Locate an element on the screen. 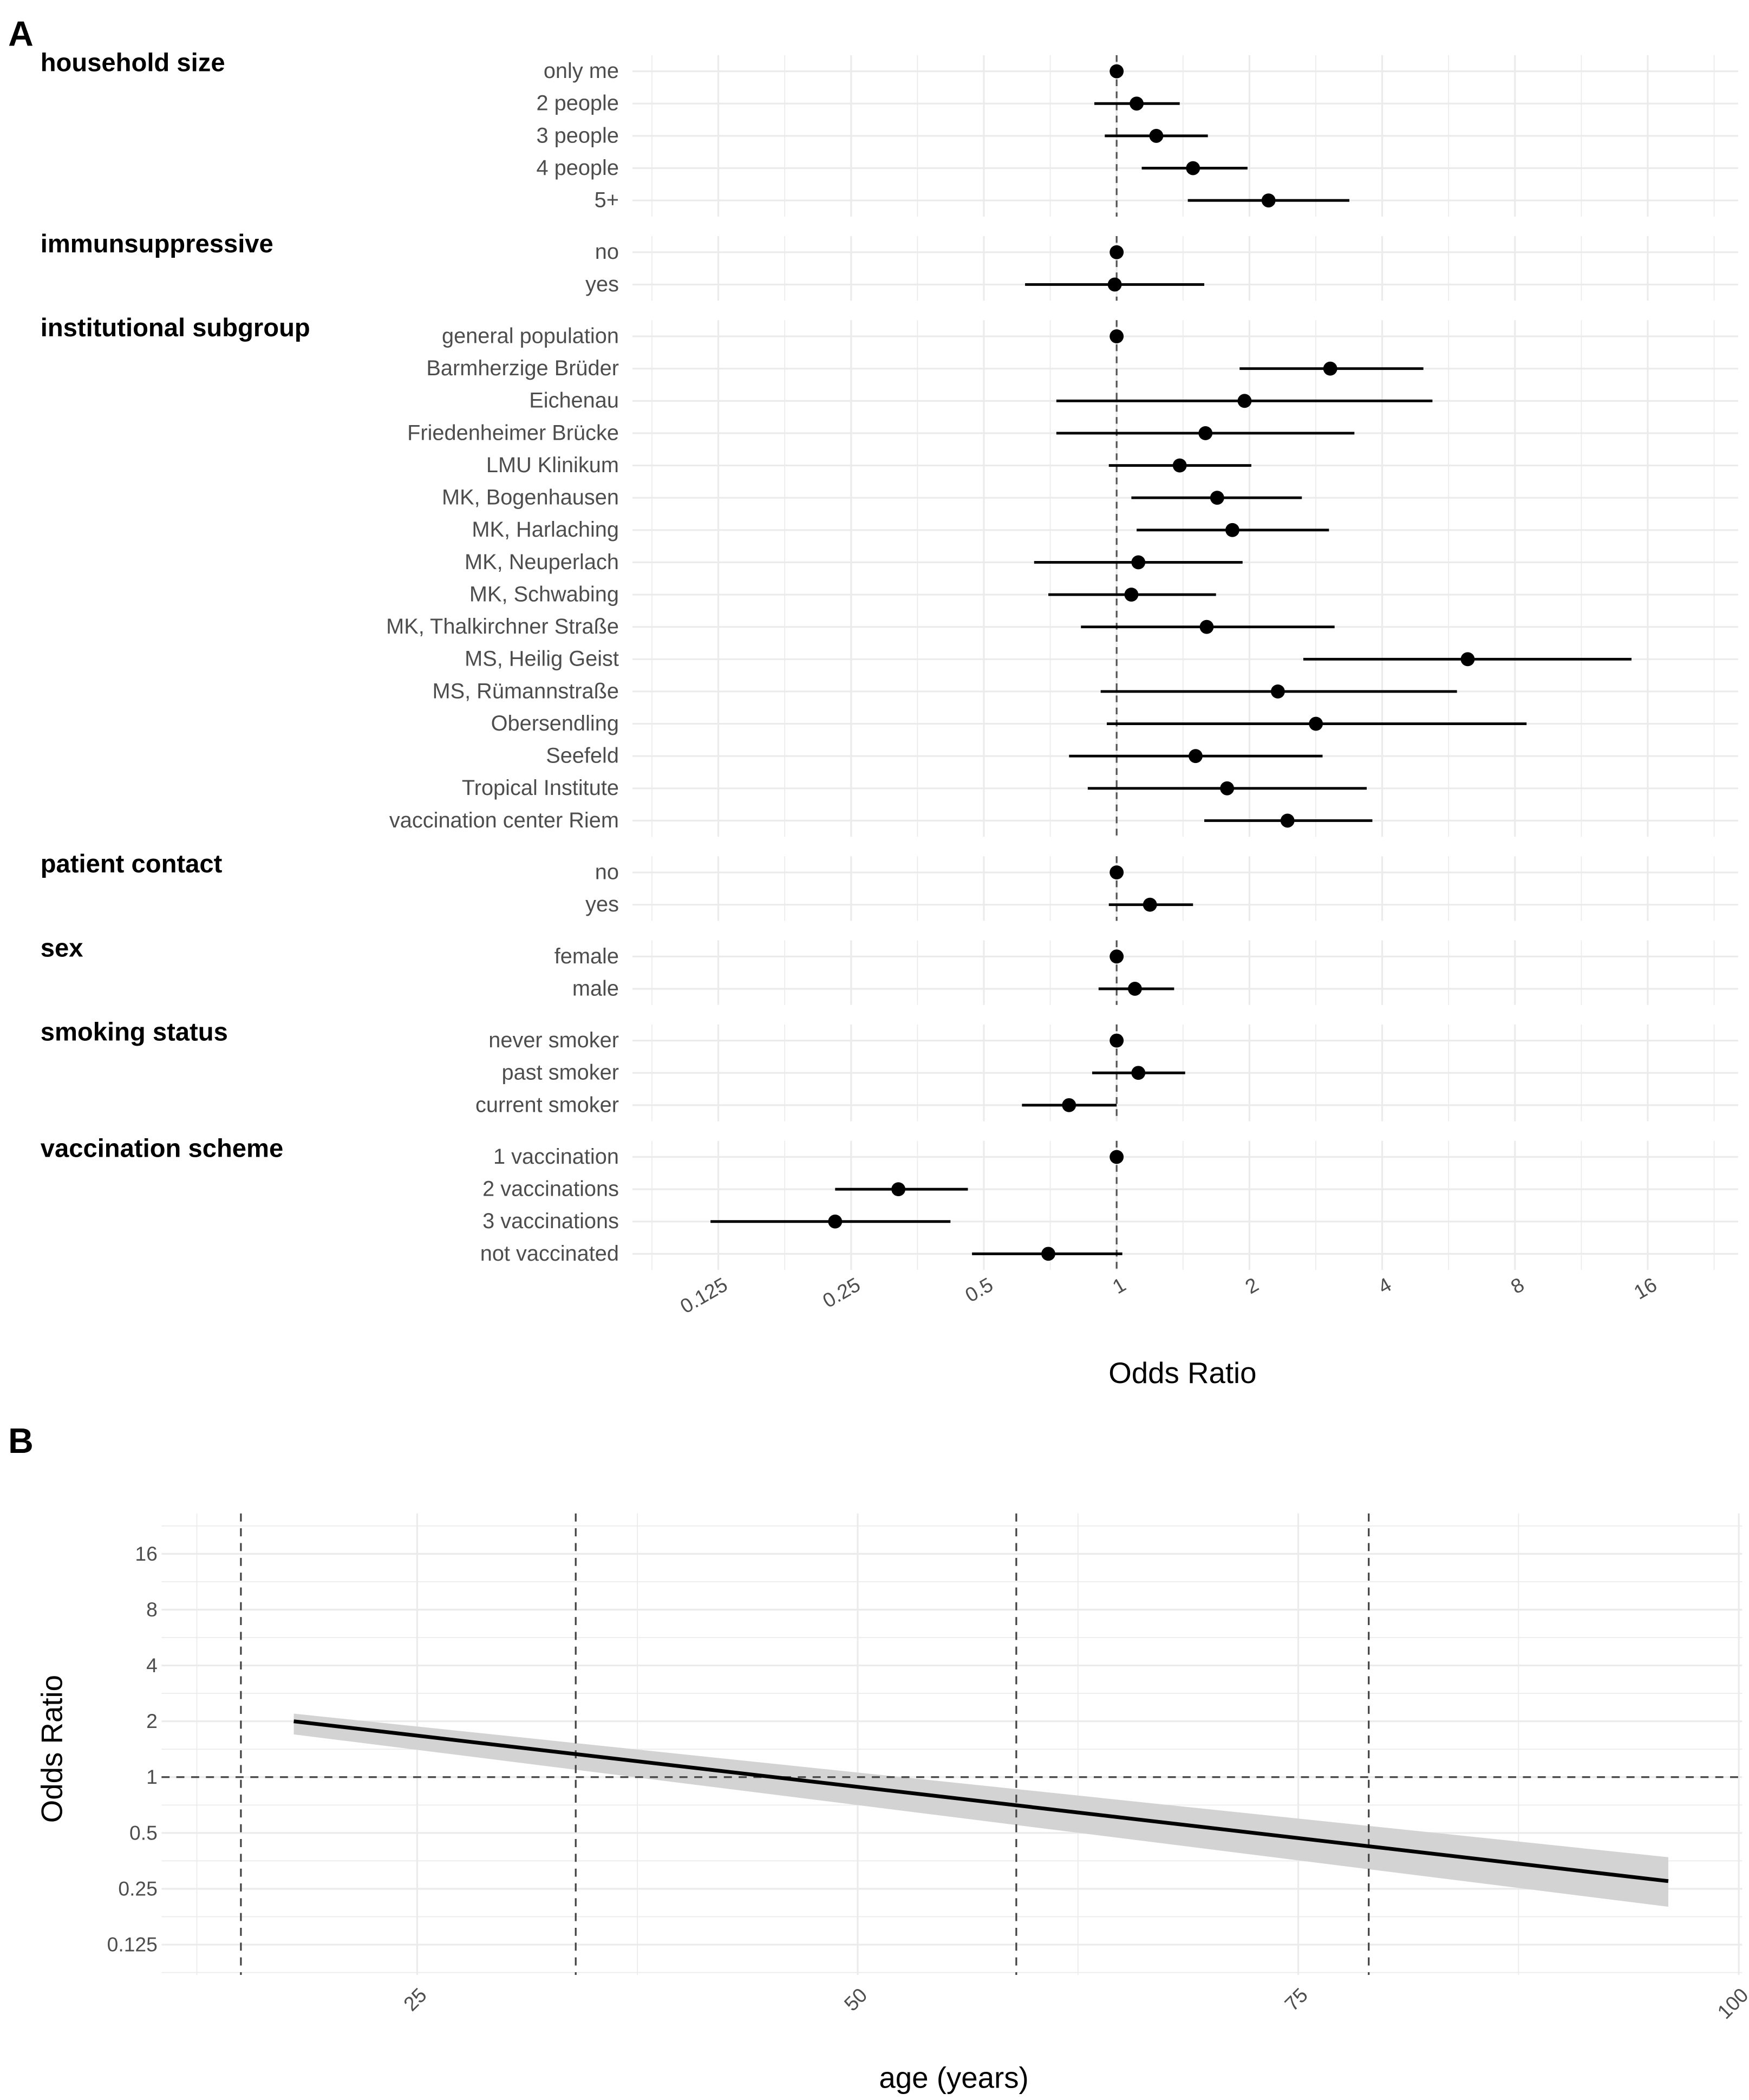 The height and width of the screenshot is (2100, 1749). y-tick-label: 0.5 is located at coordinates (143, 1833).